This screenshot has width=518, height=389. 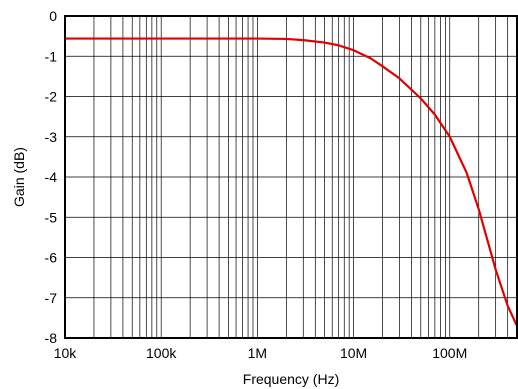 What do you see at coordinates (19, 177) in the screenshot?
I see `y-axis-label: Gain (dB)` at bounding box center [19, 177].